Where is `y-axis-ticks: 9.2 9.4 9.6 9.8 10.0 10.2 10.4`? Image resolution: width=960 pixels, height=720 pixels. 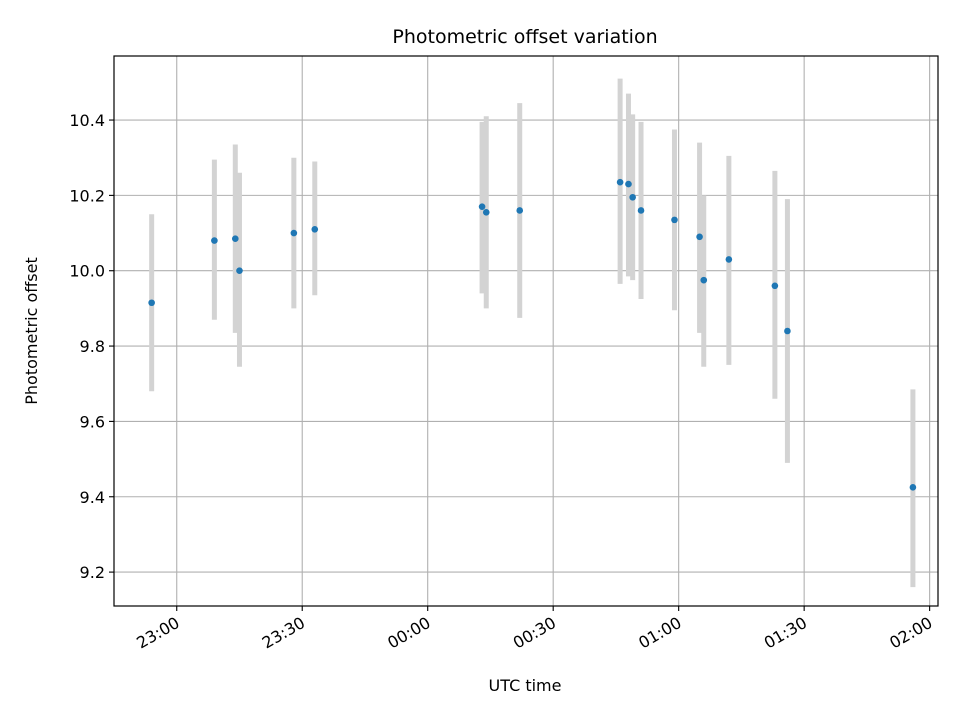 y-axis-ticks: 9.2 9.4 9.6 9.8 10.0 10.2 10.4 is located at coordinates (91, 346).